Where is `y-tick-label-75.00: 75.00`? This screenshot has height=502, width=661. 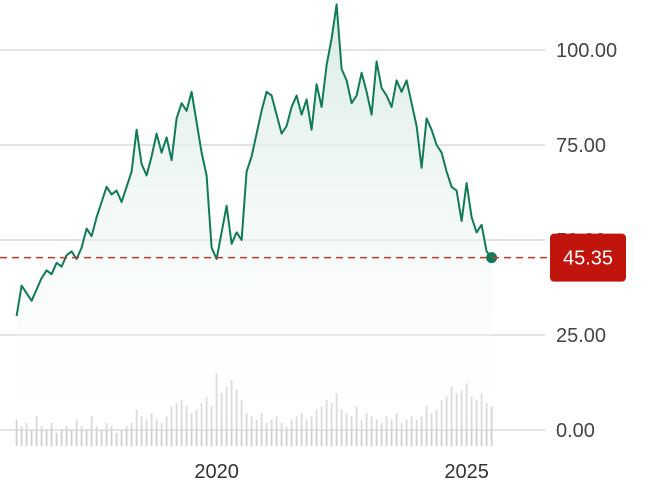 y-tick-label-75.00: 75.00 is located at coordinates (581, 146).